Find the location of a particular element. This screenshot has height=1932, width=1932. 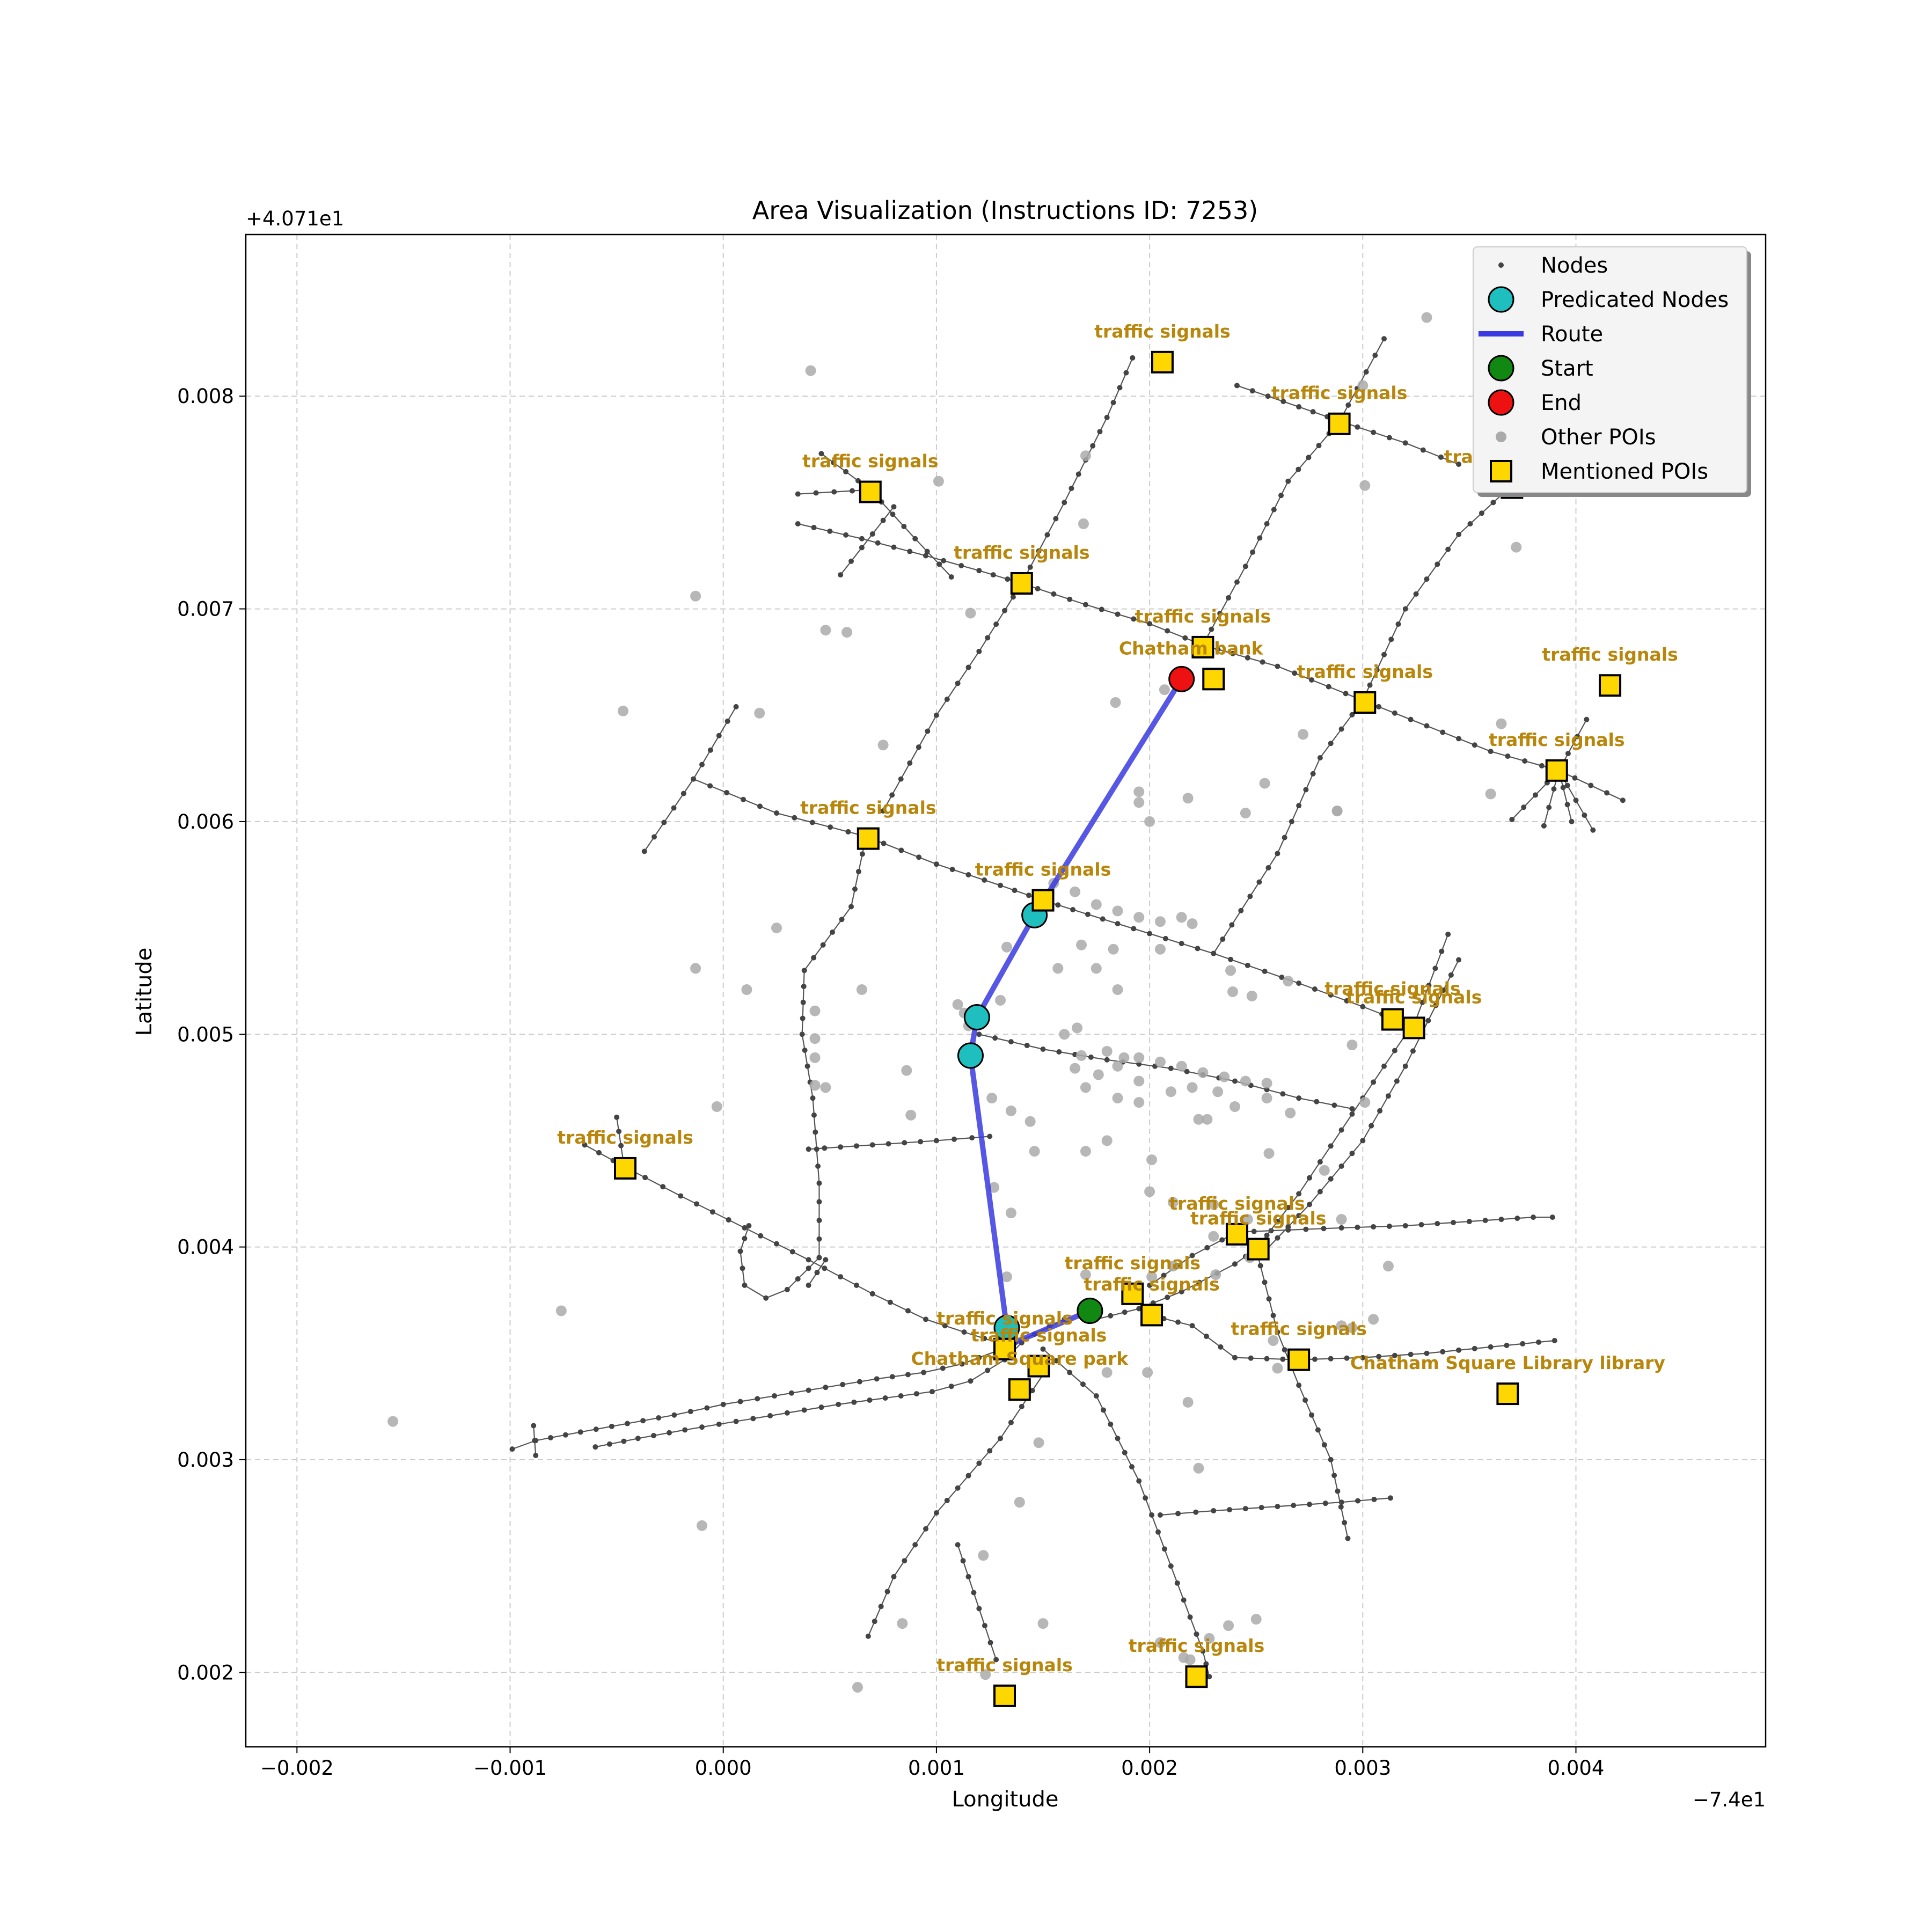

mentioned-poi-label: traffic signals is located at coordinates (1414, 996).